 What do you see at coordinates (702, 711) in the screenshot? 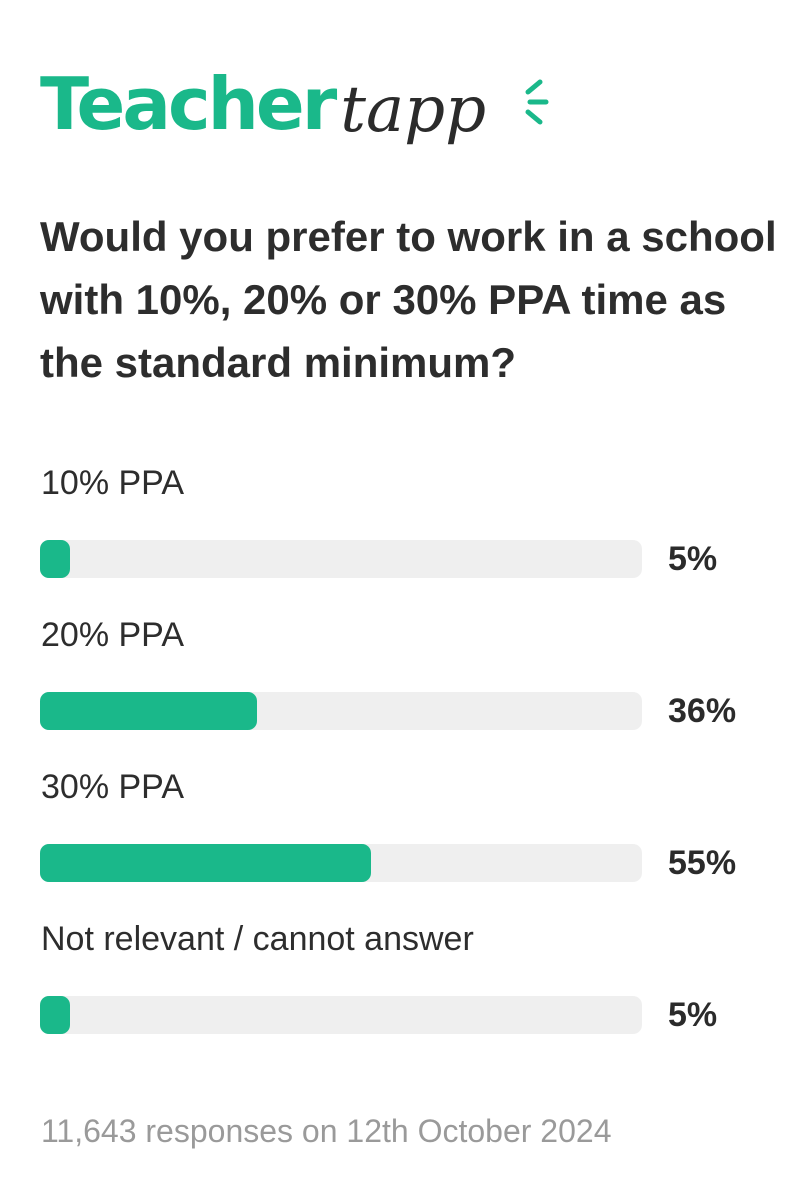
I see `bar-value-label: 36%` at bounding box center [702, 711].